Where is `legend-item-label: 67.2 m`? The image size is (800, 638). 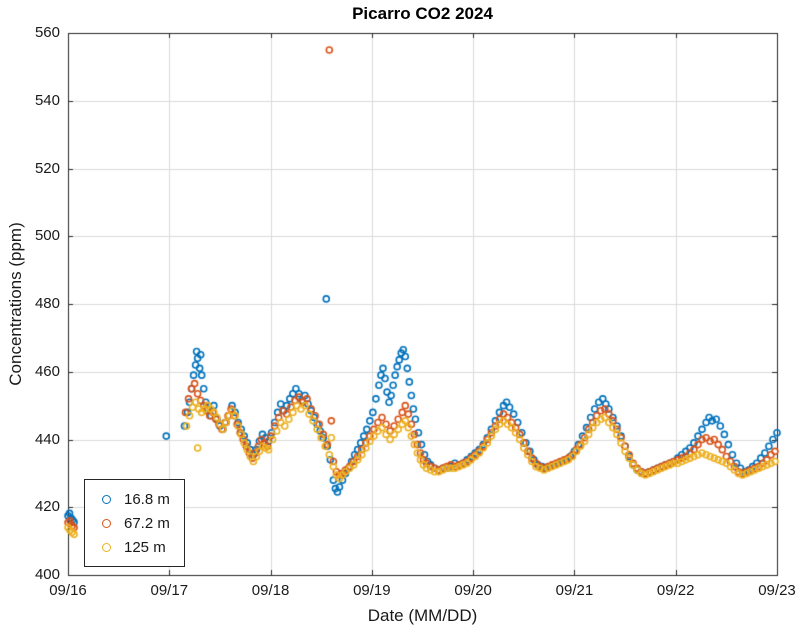 legend-item-label: 67.2 m is located at coordinates (147, 523).